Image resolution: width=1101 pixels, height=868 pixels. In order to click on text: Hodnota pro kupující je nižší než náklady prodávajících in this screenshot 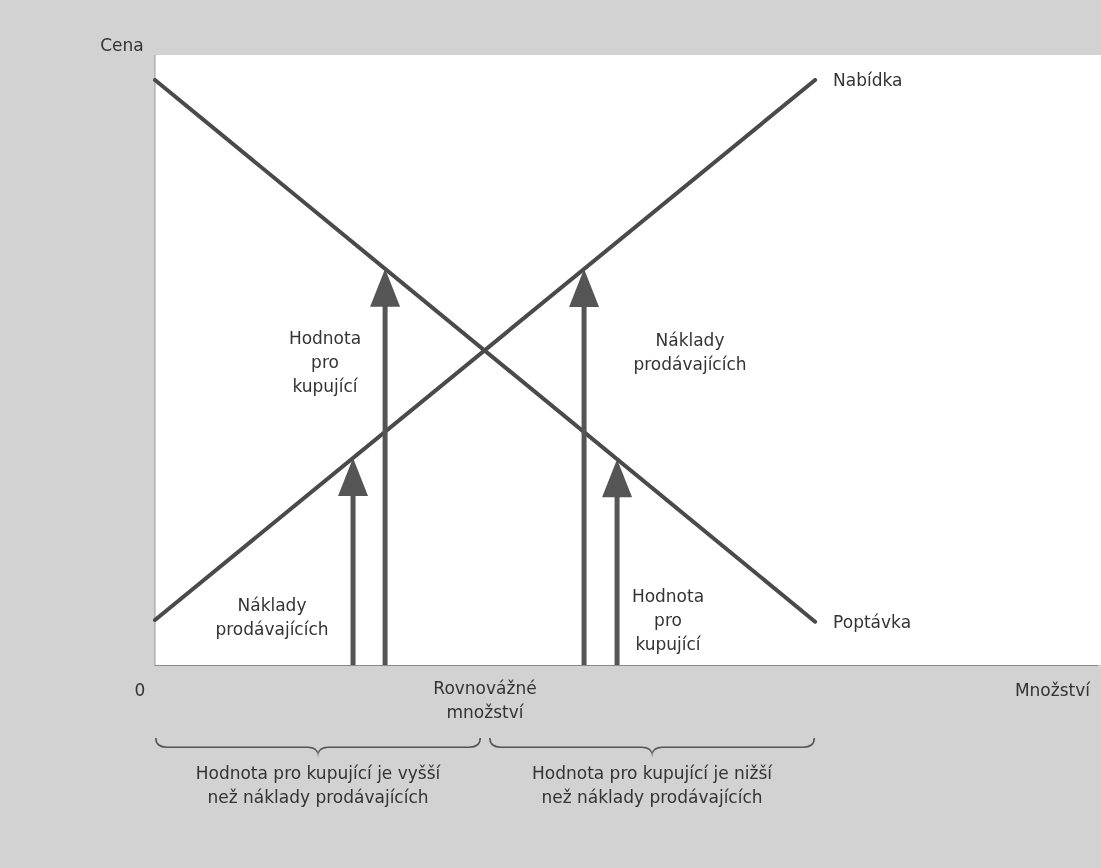, I will do `click(652, 785)`.